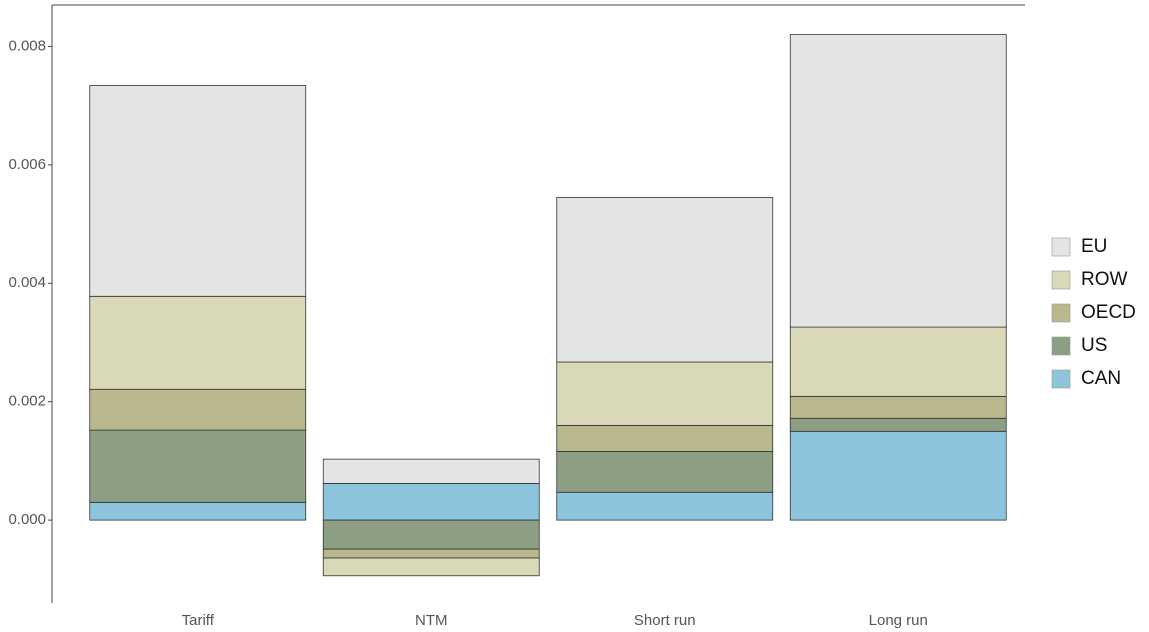 The height and width of the screenshot is (632, 1149). Describe the element at coordinates (431, 620) in the screenshot. I see `x-tick-label: NTM` at that location.